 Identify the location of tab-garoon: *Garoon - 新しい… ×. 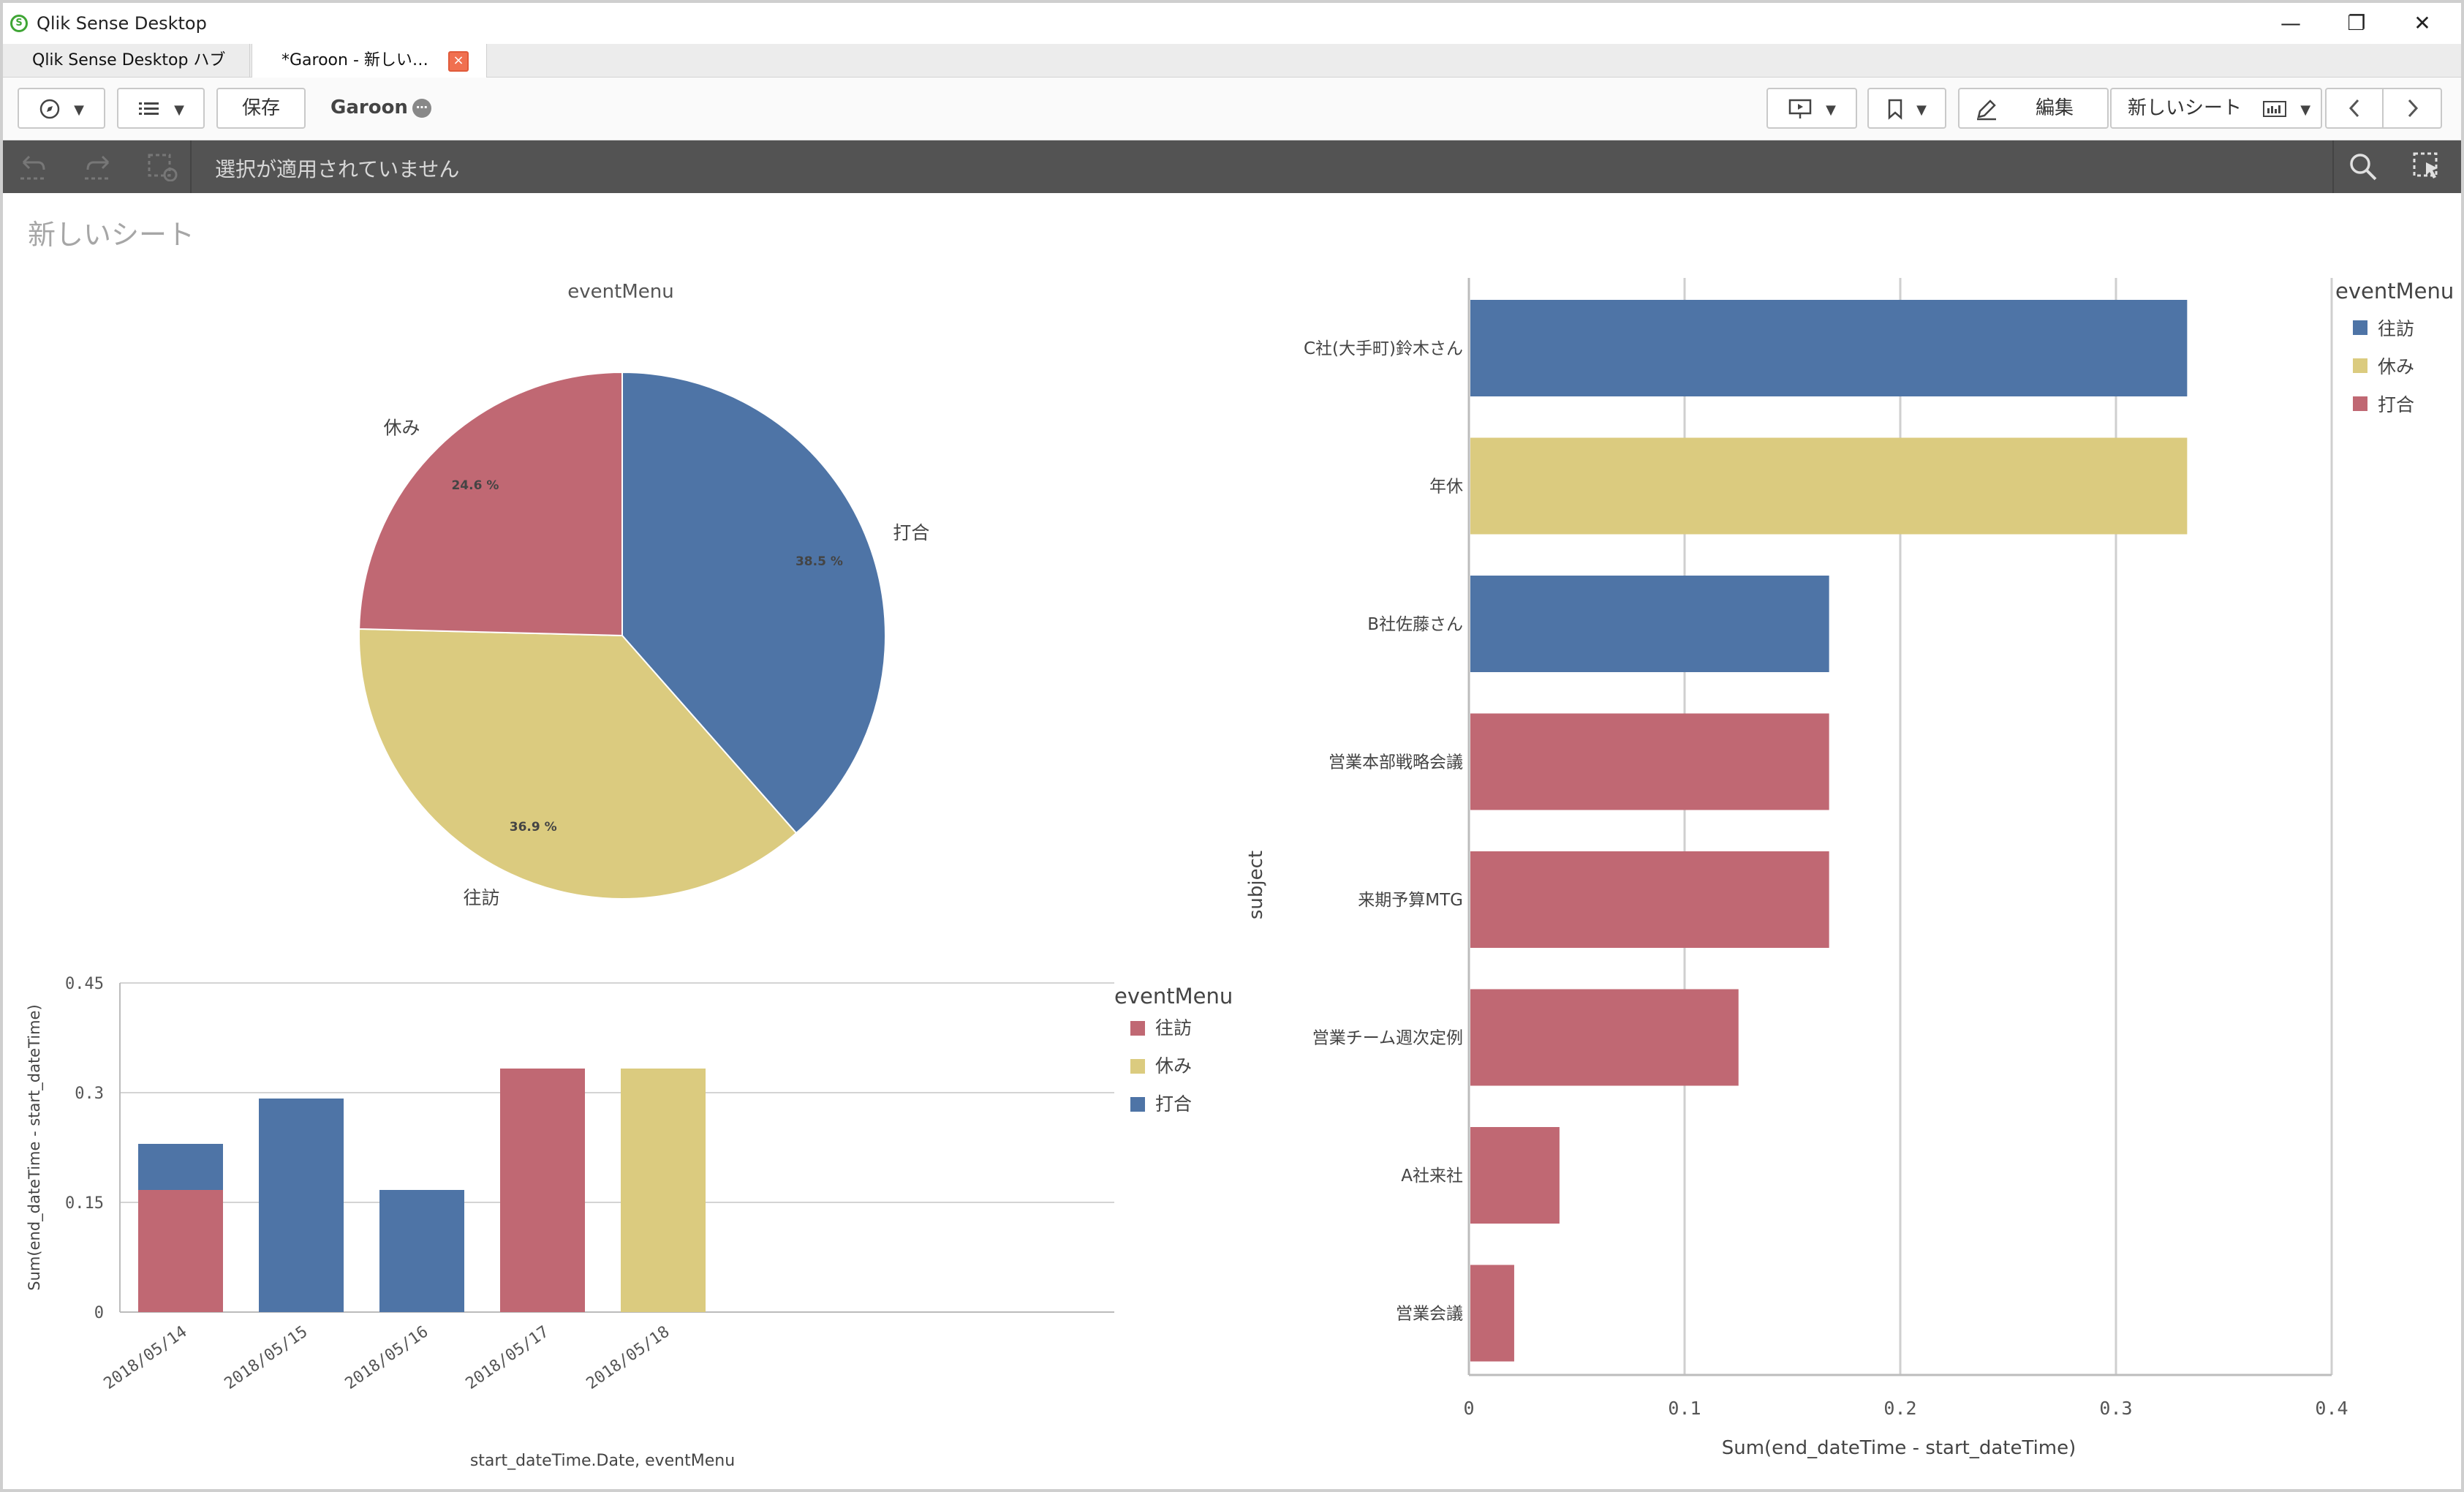
(369, 61).